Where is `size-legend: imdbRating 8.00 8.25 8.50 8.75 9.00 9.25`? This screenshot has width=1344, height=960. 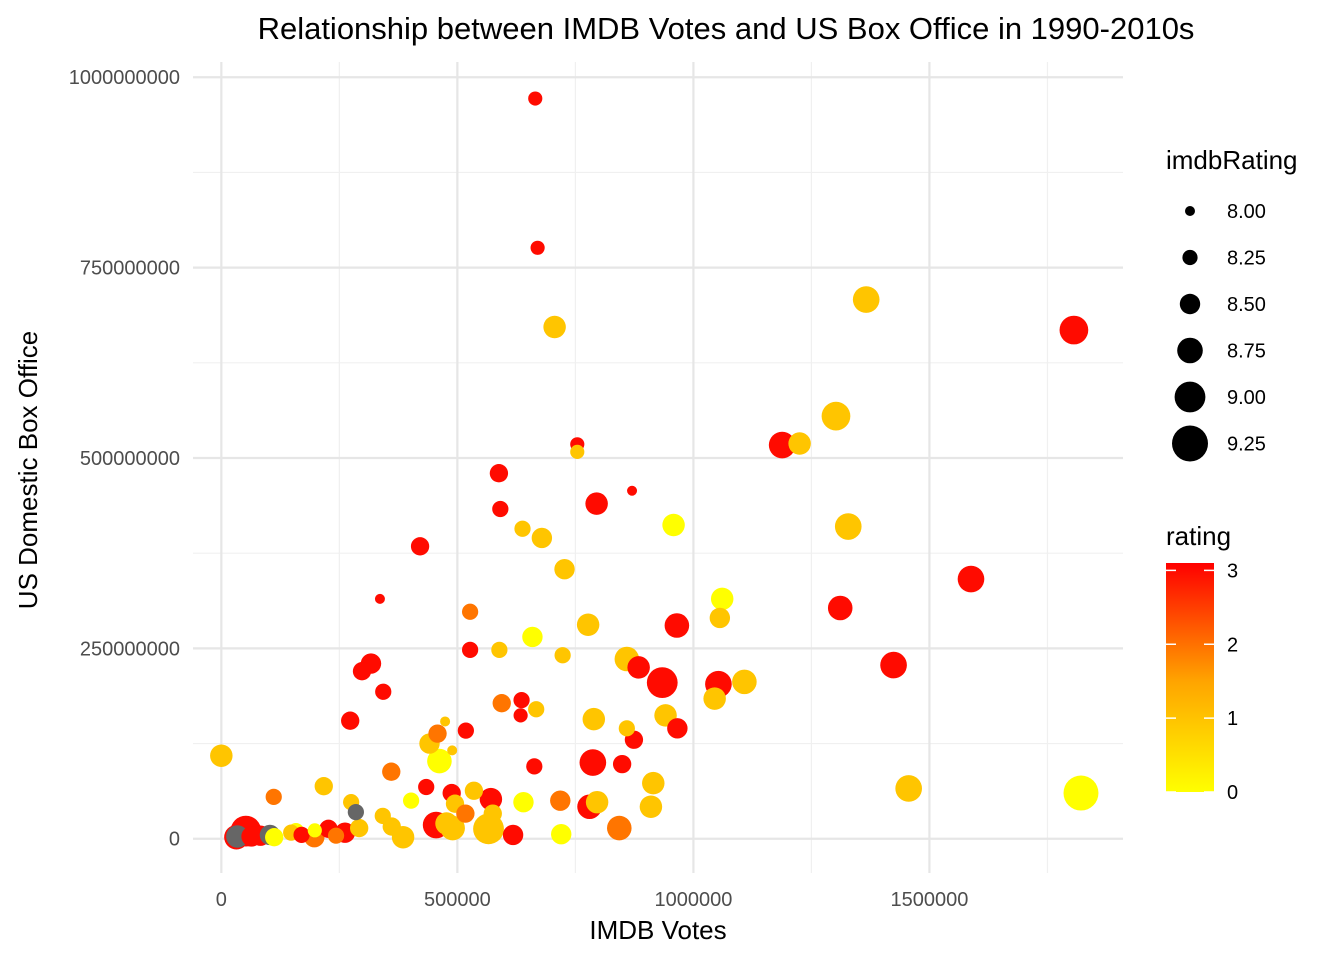 size-legend: imdbRating 8.00 8.25 8.50 8.75 9.00 9.25 is located at coordinates (1232, 303).